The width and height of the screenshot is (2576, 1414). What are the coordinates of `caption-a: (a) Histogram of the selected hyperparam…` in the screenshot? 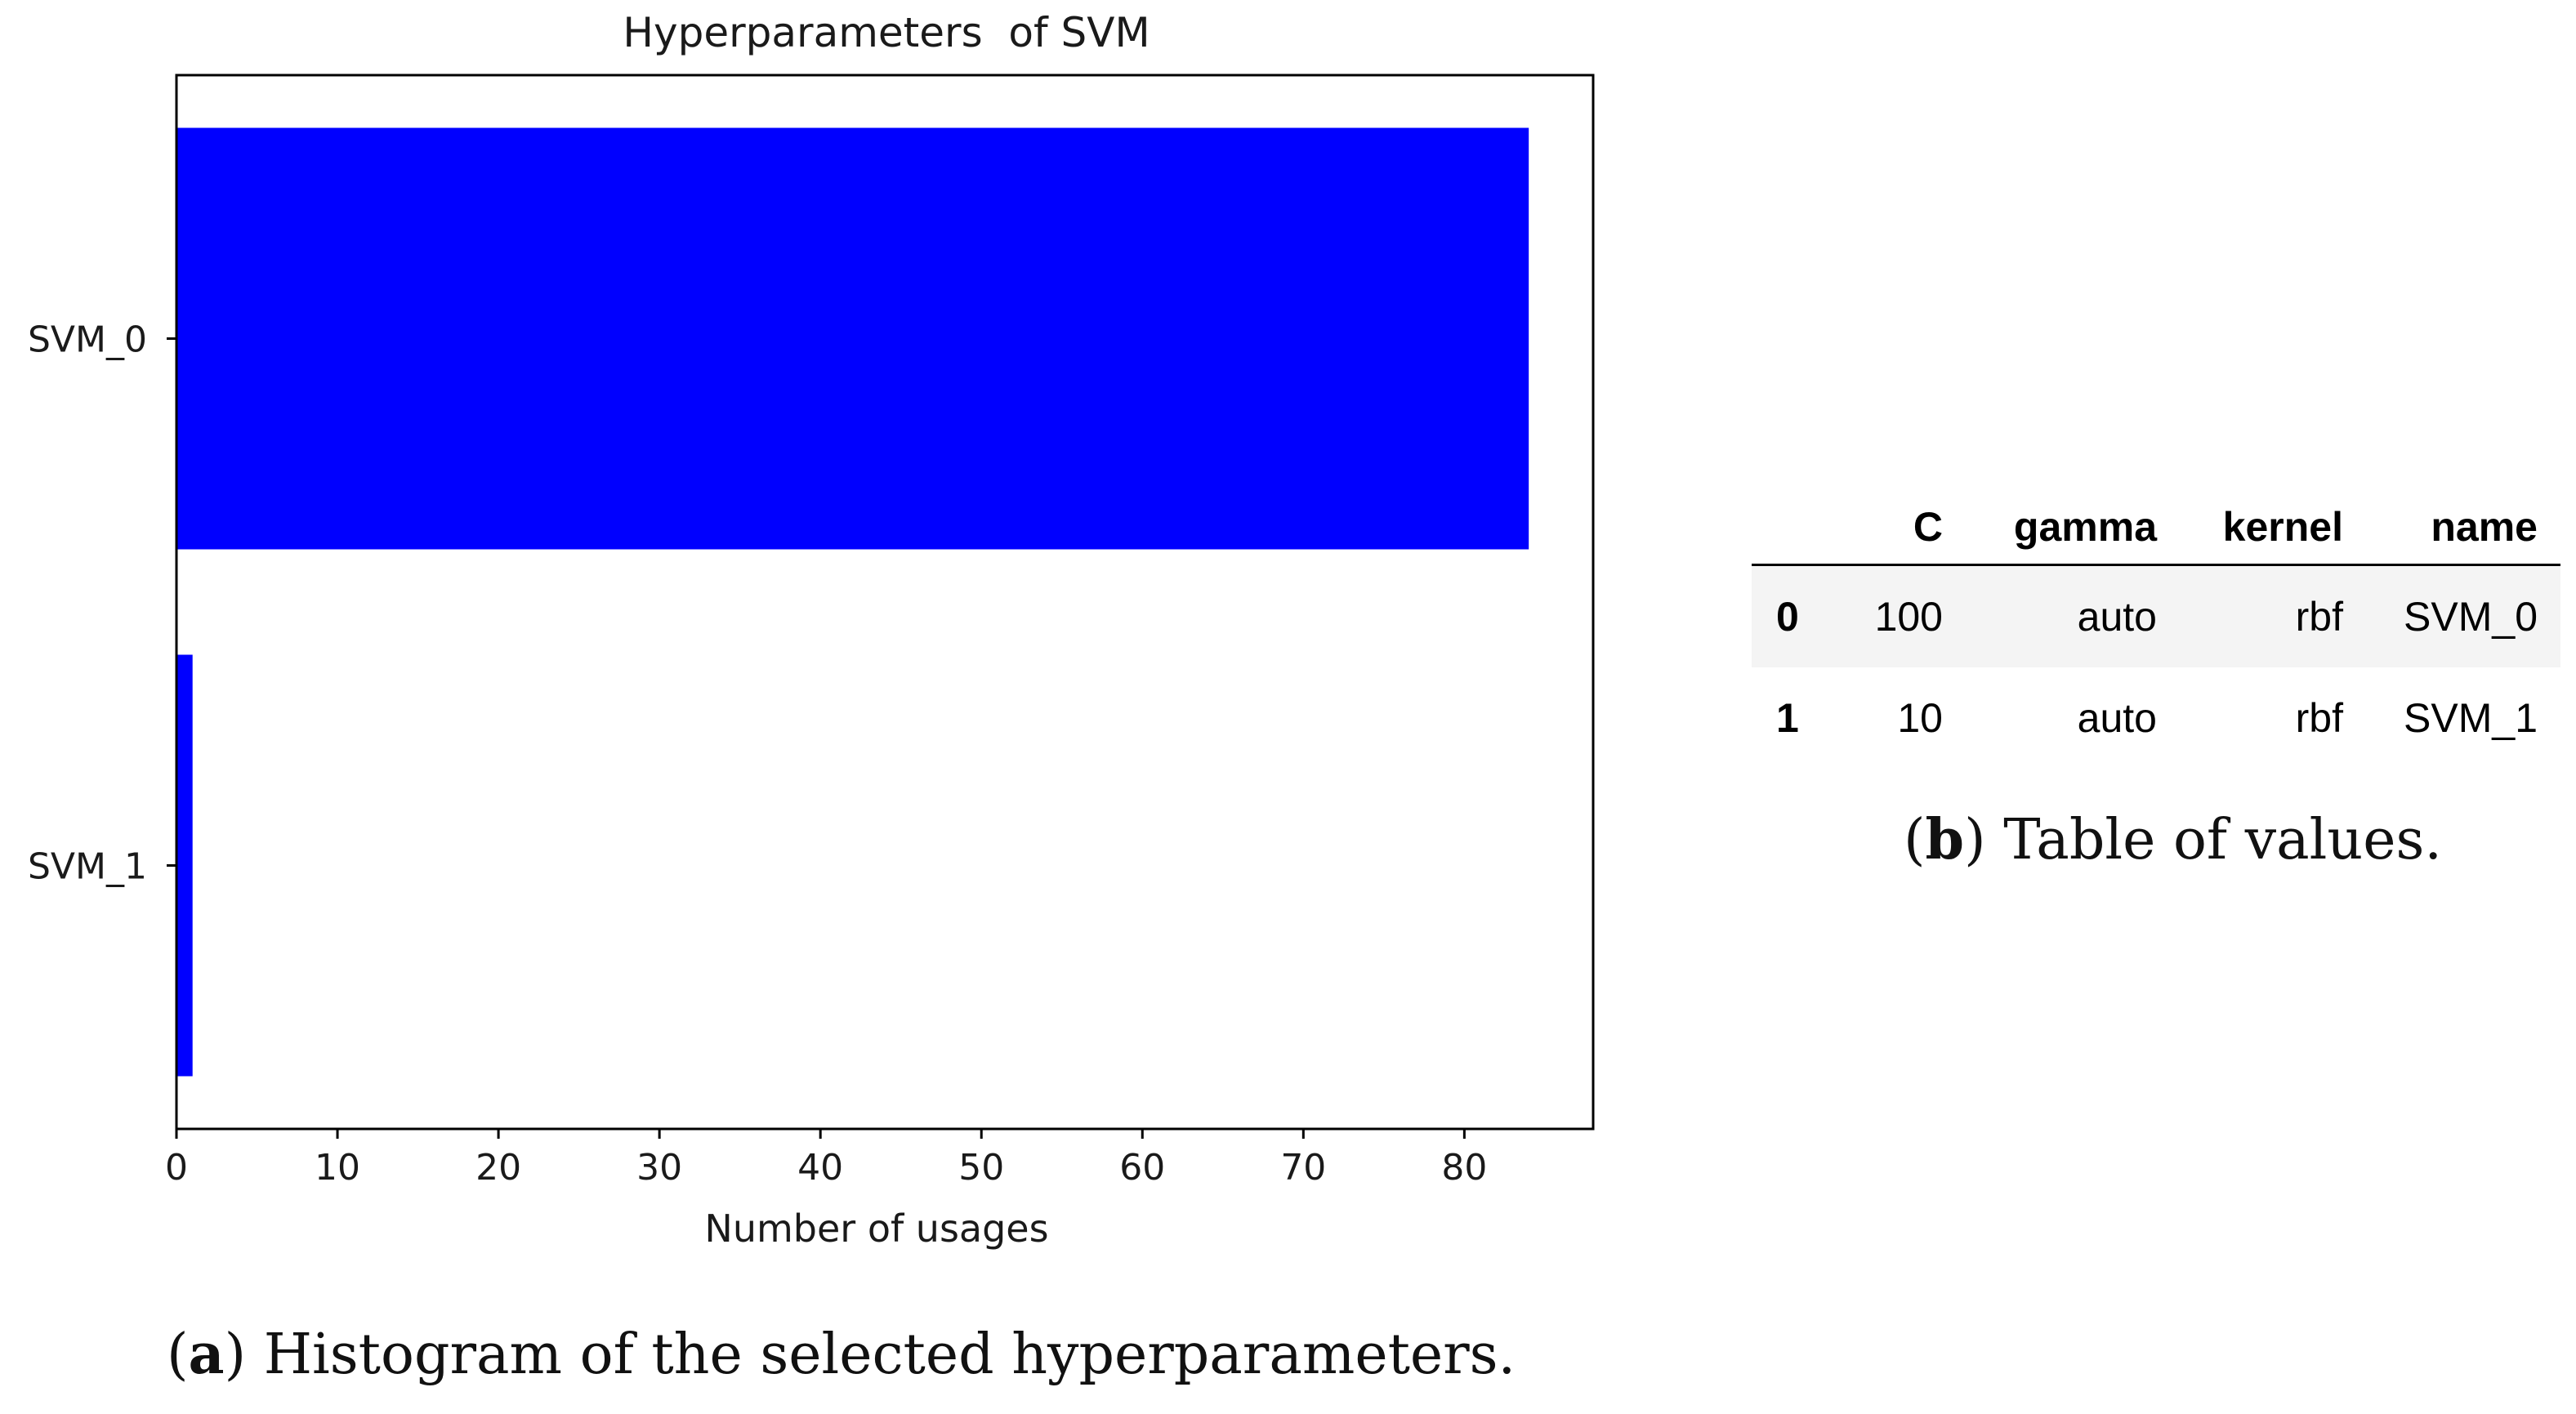 It's located at (842, 1354).